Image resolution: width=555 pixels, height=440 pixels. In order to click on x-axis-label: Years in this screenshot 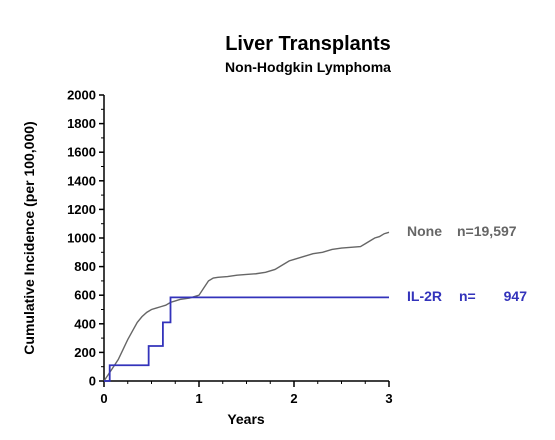, I will do `click(246, 419)`.